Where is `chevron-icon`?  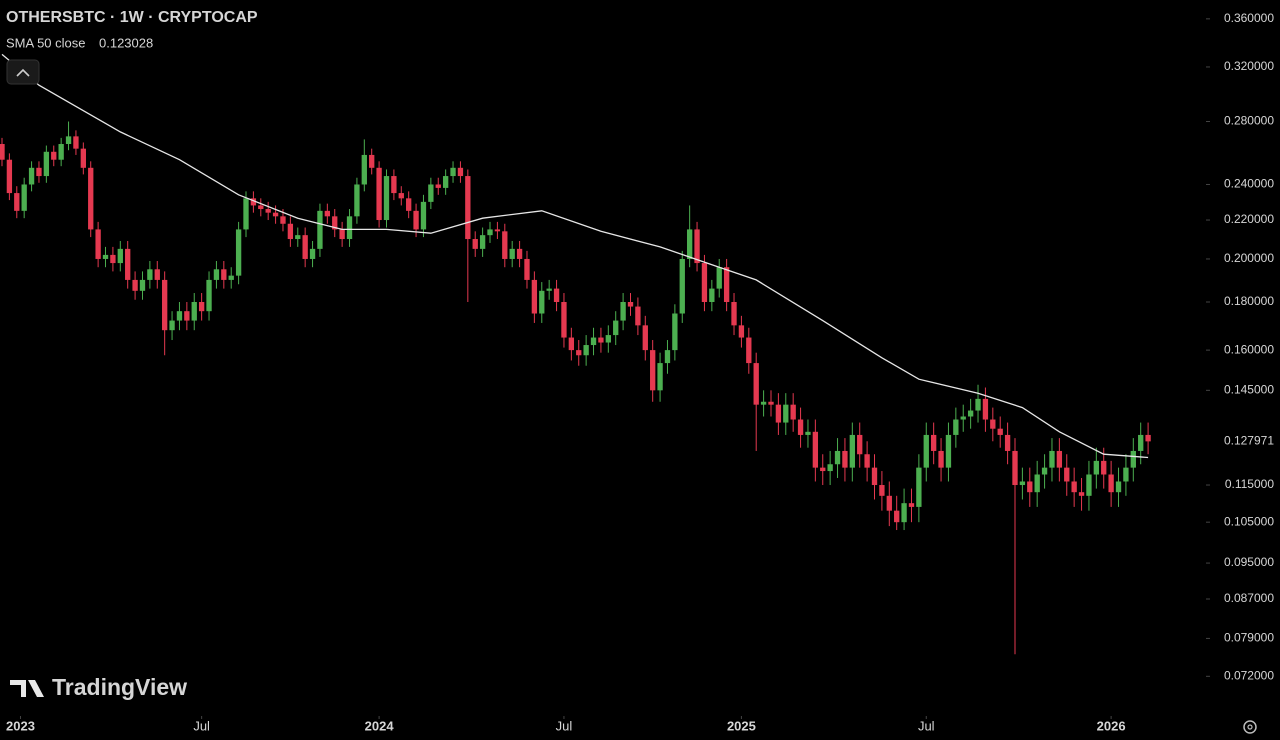
chevron-icon is located at coordinates (23, 72).